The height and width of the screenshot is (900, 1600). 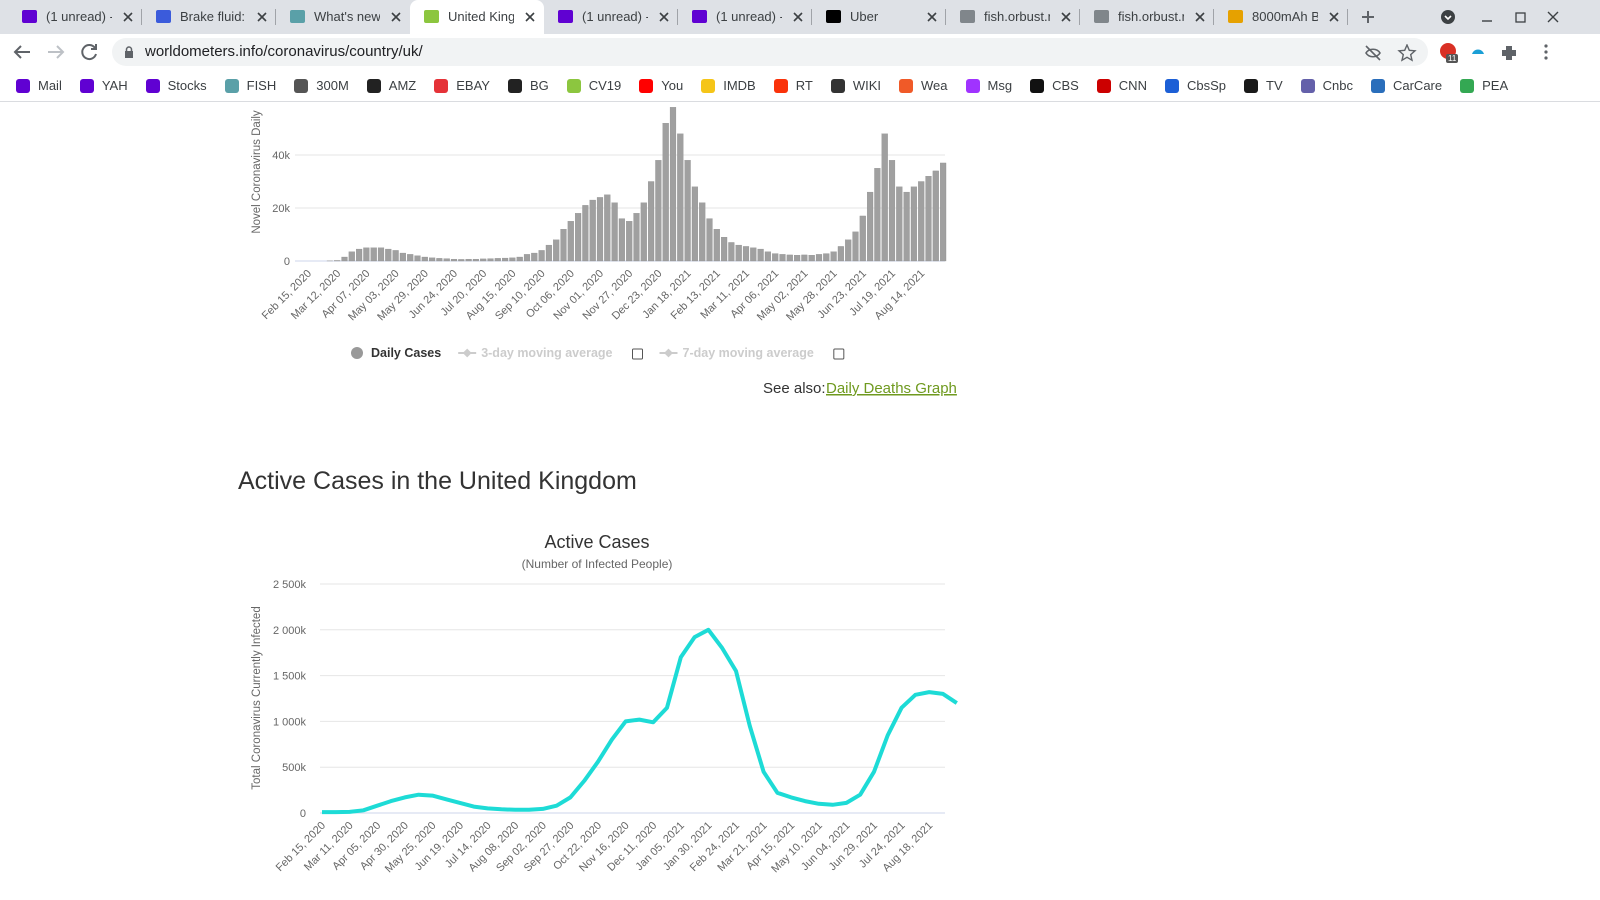 What do you see at coordinates (1406, 85) in the screenshot?
I see `bookmark: CarCare` at bounding box center [1406, 85].